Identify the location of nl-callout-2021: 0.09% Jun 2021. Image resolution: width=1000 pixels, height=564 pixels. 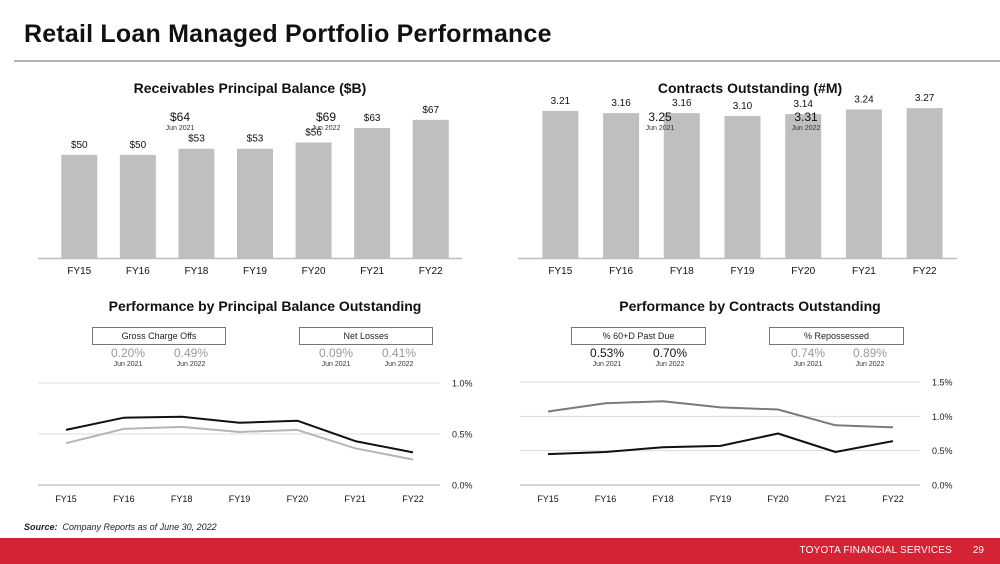
(336, 357).